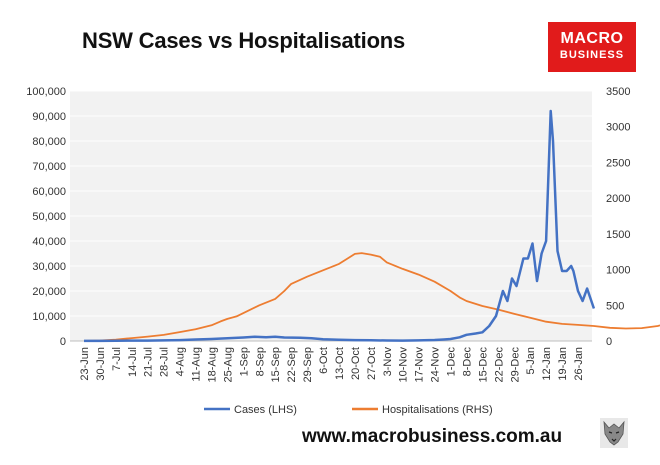 This screenshot has height=465, width=660. I want to click on x-tick-label: 20-Oct, so click(356, 363).